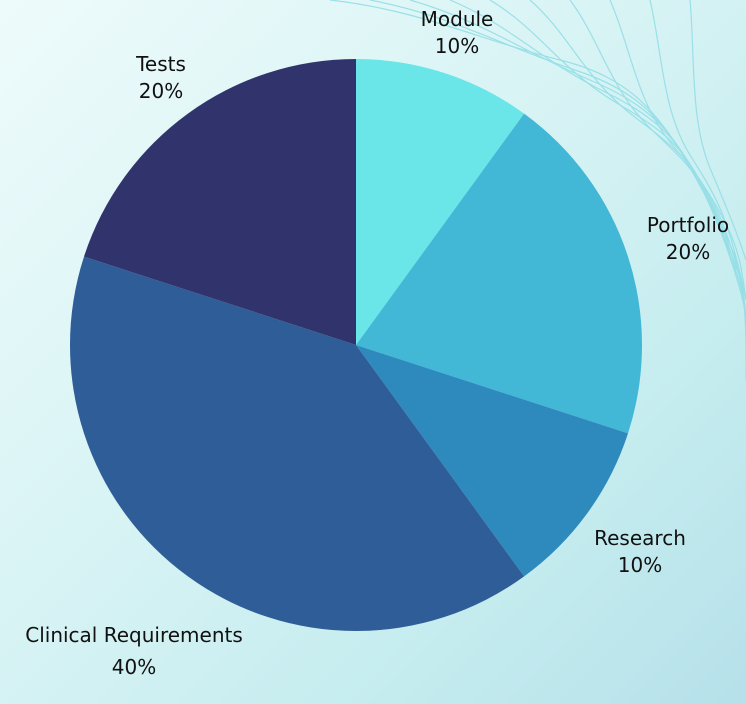 This screenshot has height=704, width=746. What do you see at coordinates (492, 461) in the screenshot?
I see `pie-slice-research` at bounding box center [492, 461].